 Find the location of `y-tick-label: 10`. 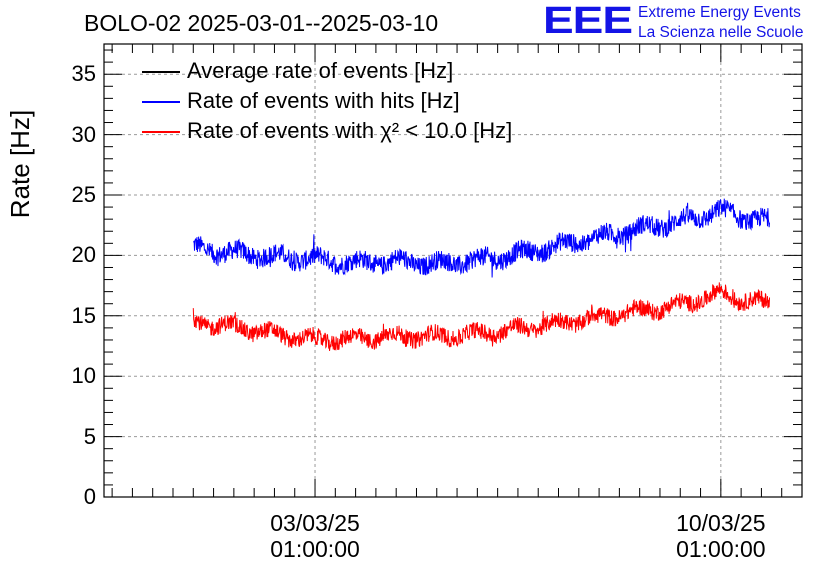

y-tick-label: 10 is located at coordinates (83, 376).